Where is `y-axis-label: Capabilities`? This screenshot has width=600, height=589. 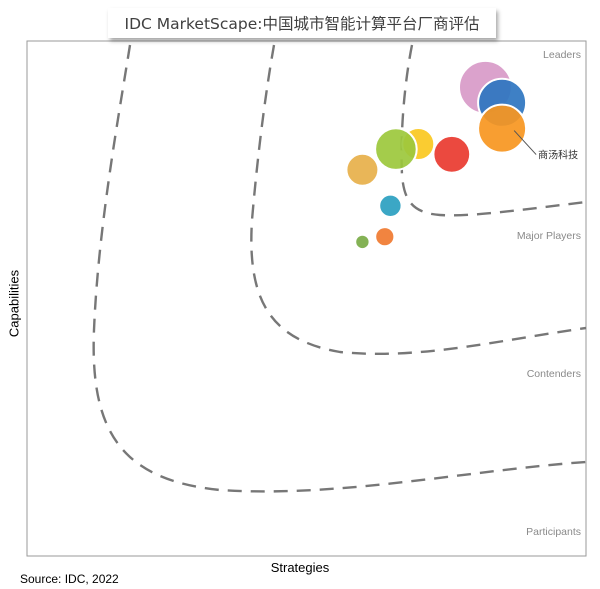
y-axis-label: Capabilities is located at coordinates (14, 303).